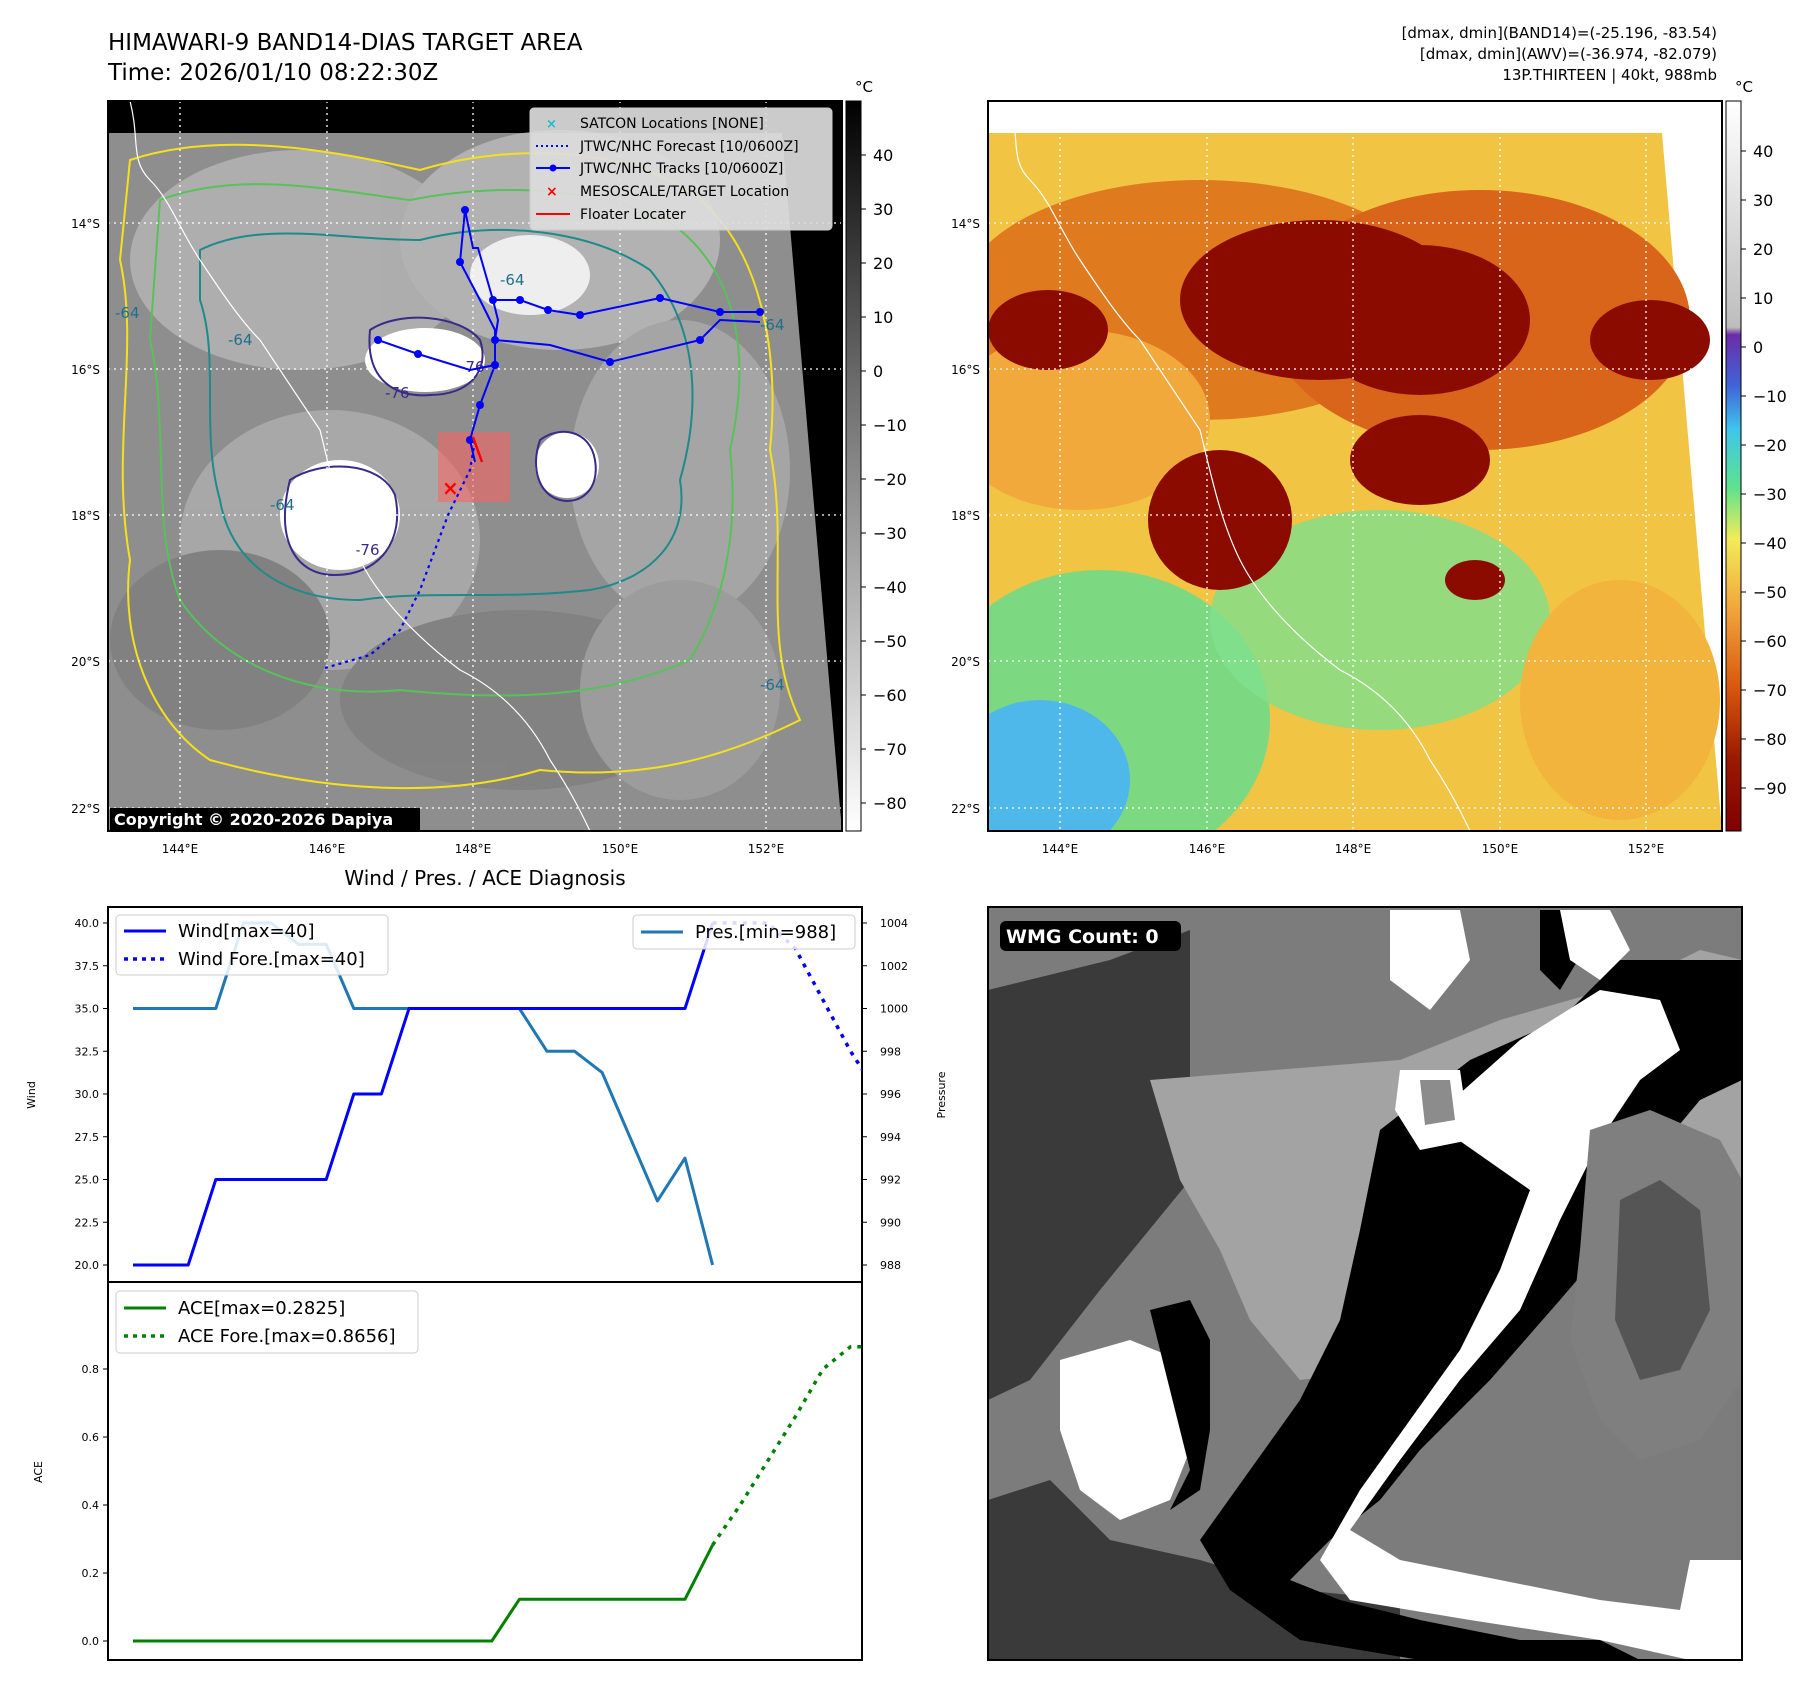 This screenshot has width=1801, height=1690. I want to click on map2-lat-ticks: 14°S 16°S 18°S 20°S 22°S, so click(965, 516).